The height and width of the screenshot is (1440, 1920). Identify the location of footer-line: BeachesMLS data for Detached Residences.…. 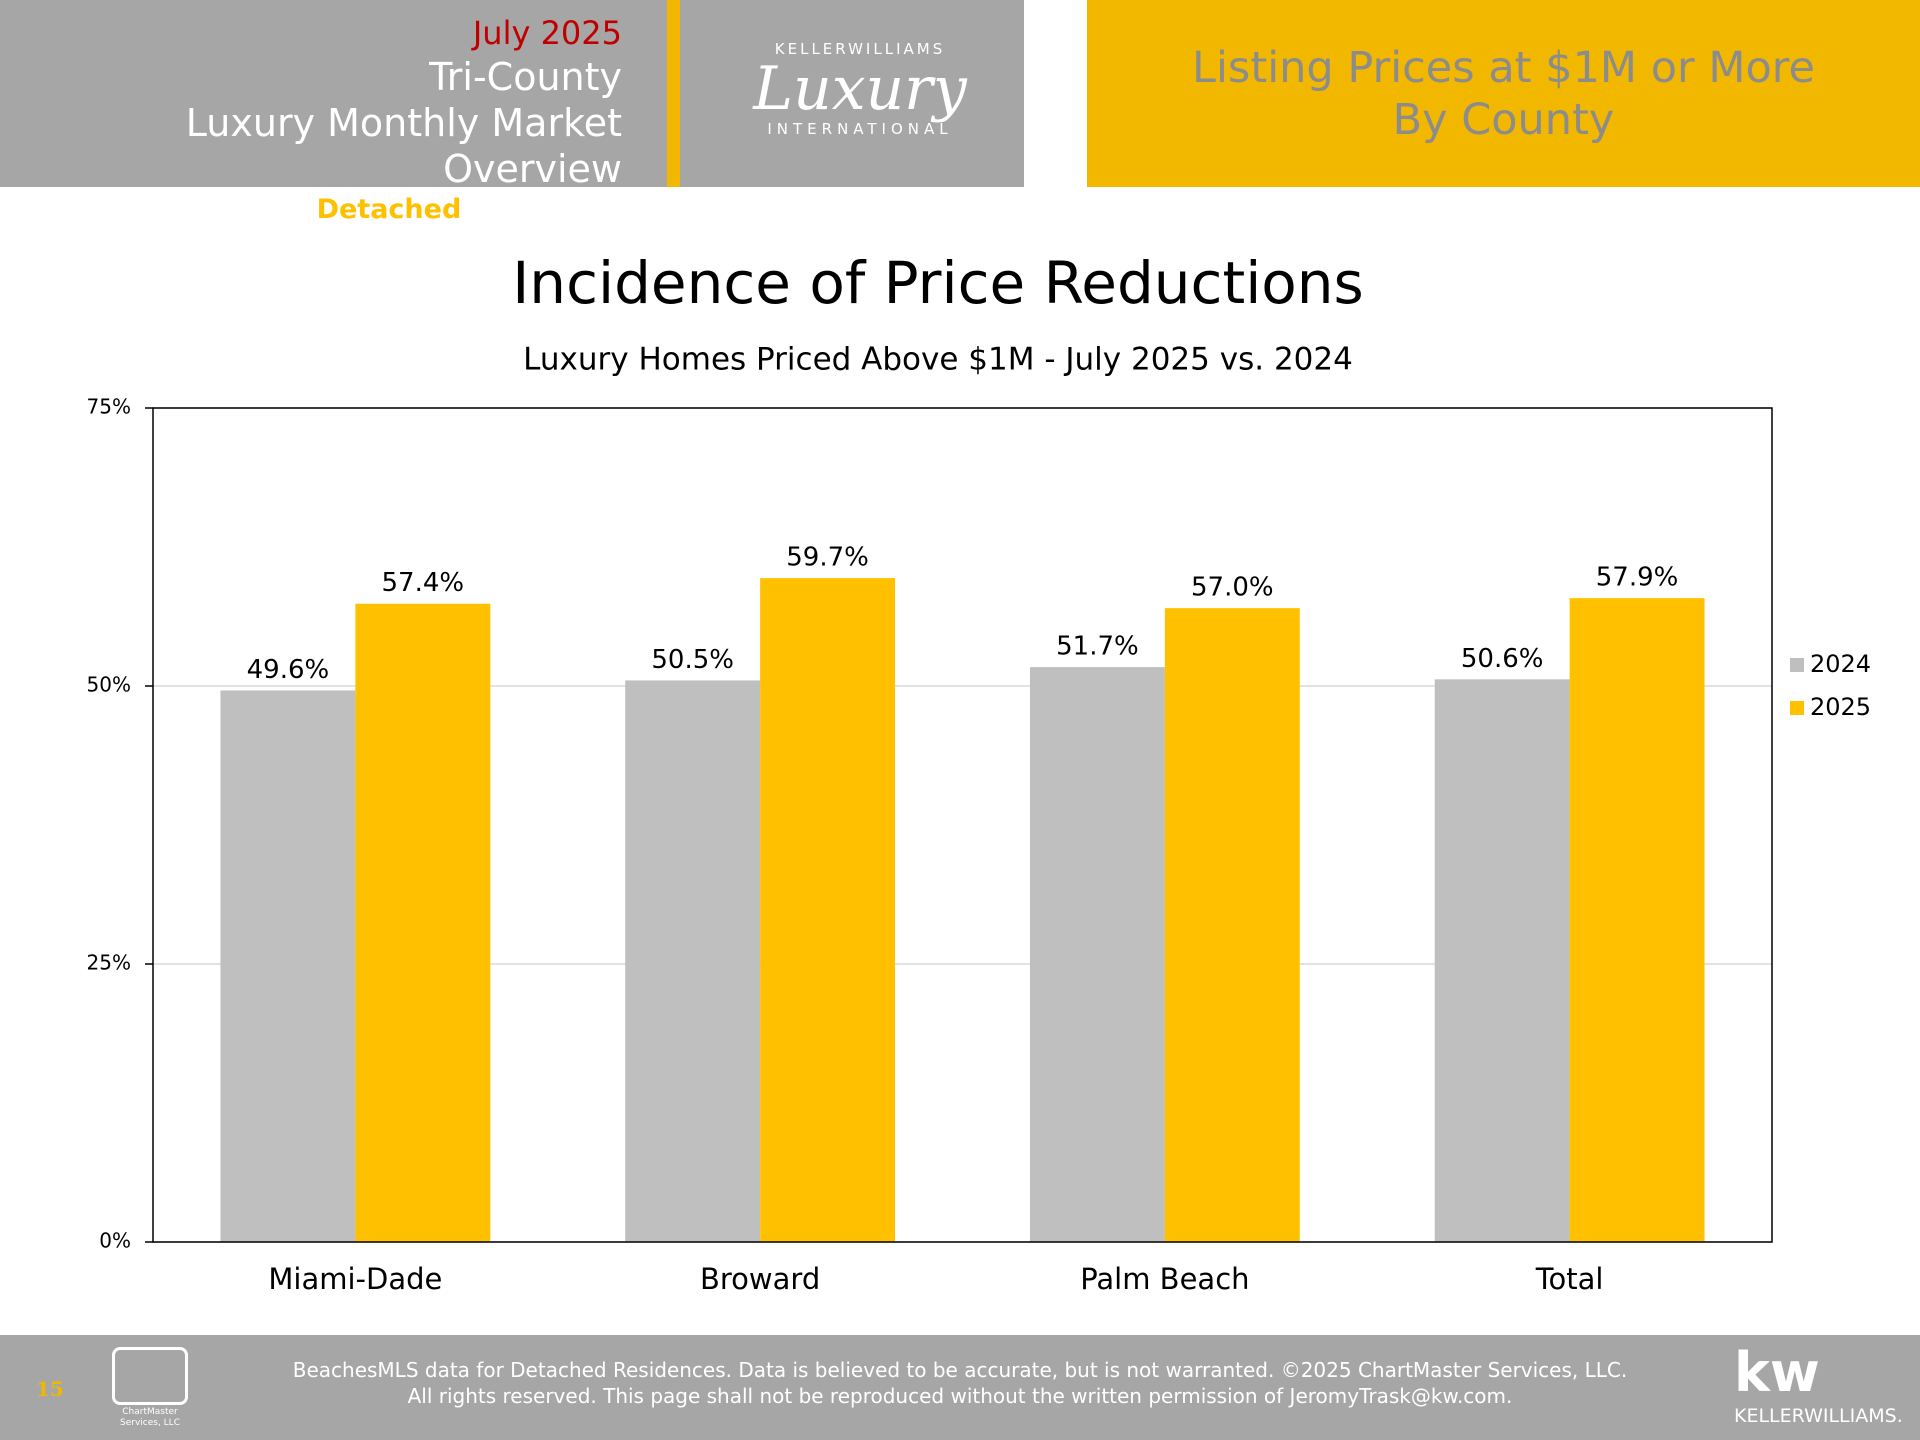
(960, 1370).